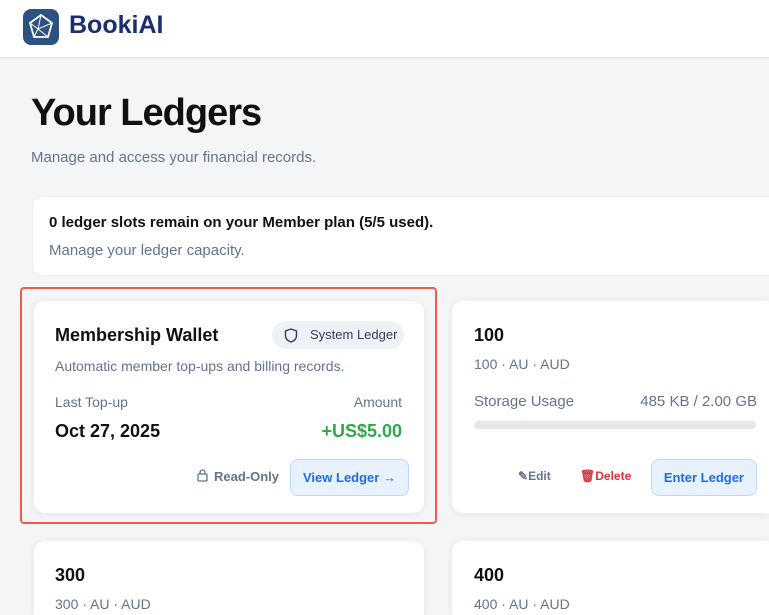  I want to click on bookiai-logo-icon, so click(41, 27).